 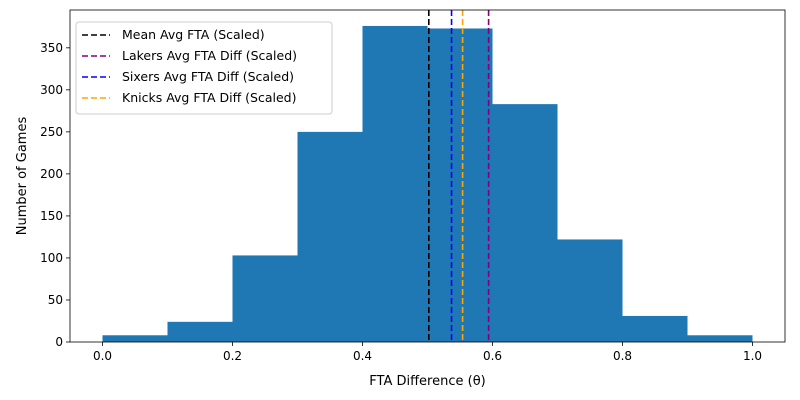 What do you see at coordinates (362, 356) in the screenshot?
I see `x-tick-label-2: 0.4` at bounding box center [362, 356].